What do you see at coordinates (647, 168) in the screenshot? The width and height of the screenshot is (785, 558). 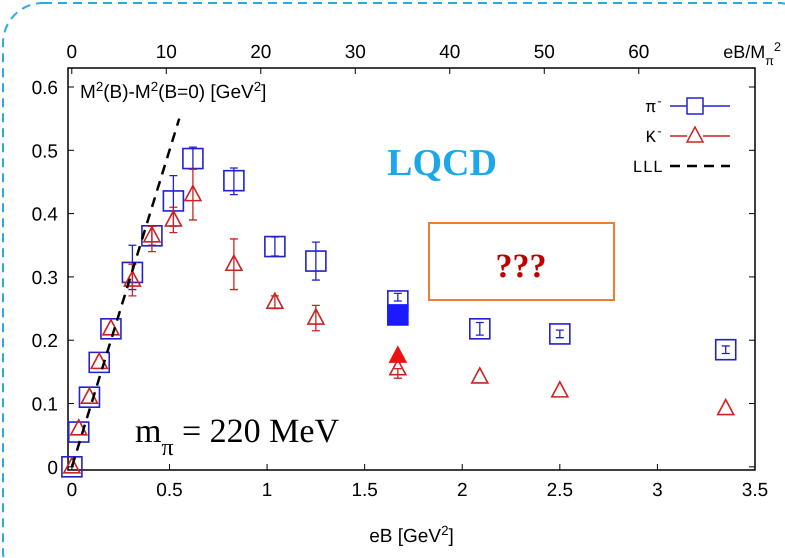 I see `legend-label: LLL` at bounding box center [647, 168].